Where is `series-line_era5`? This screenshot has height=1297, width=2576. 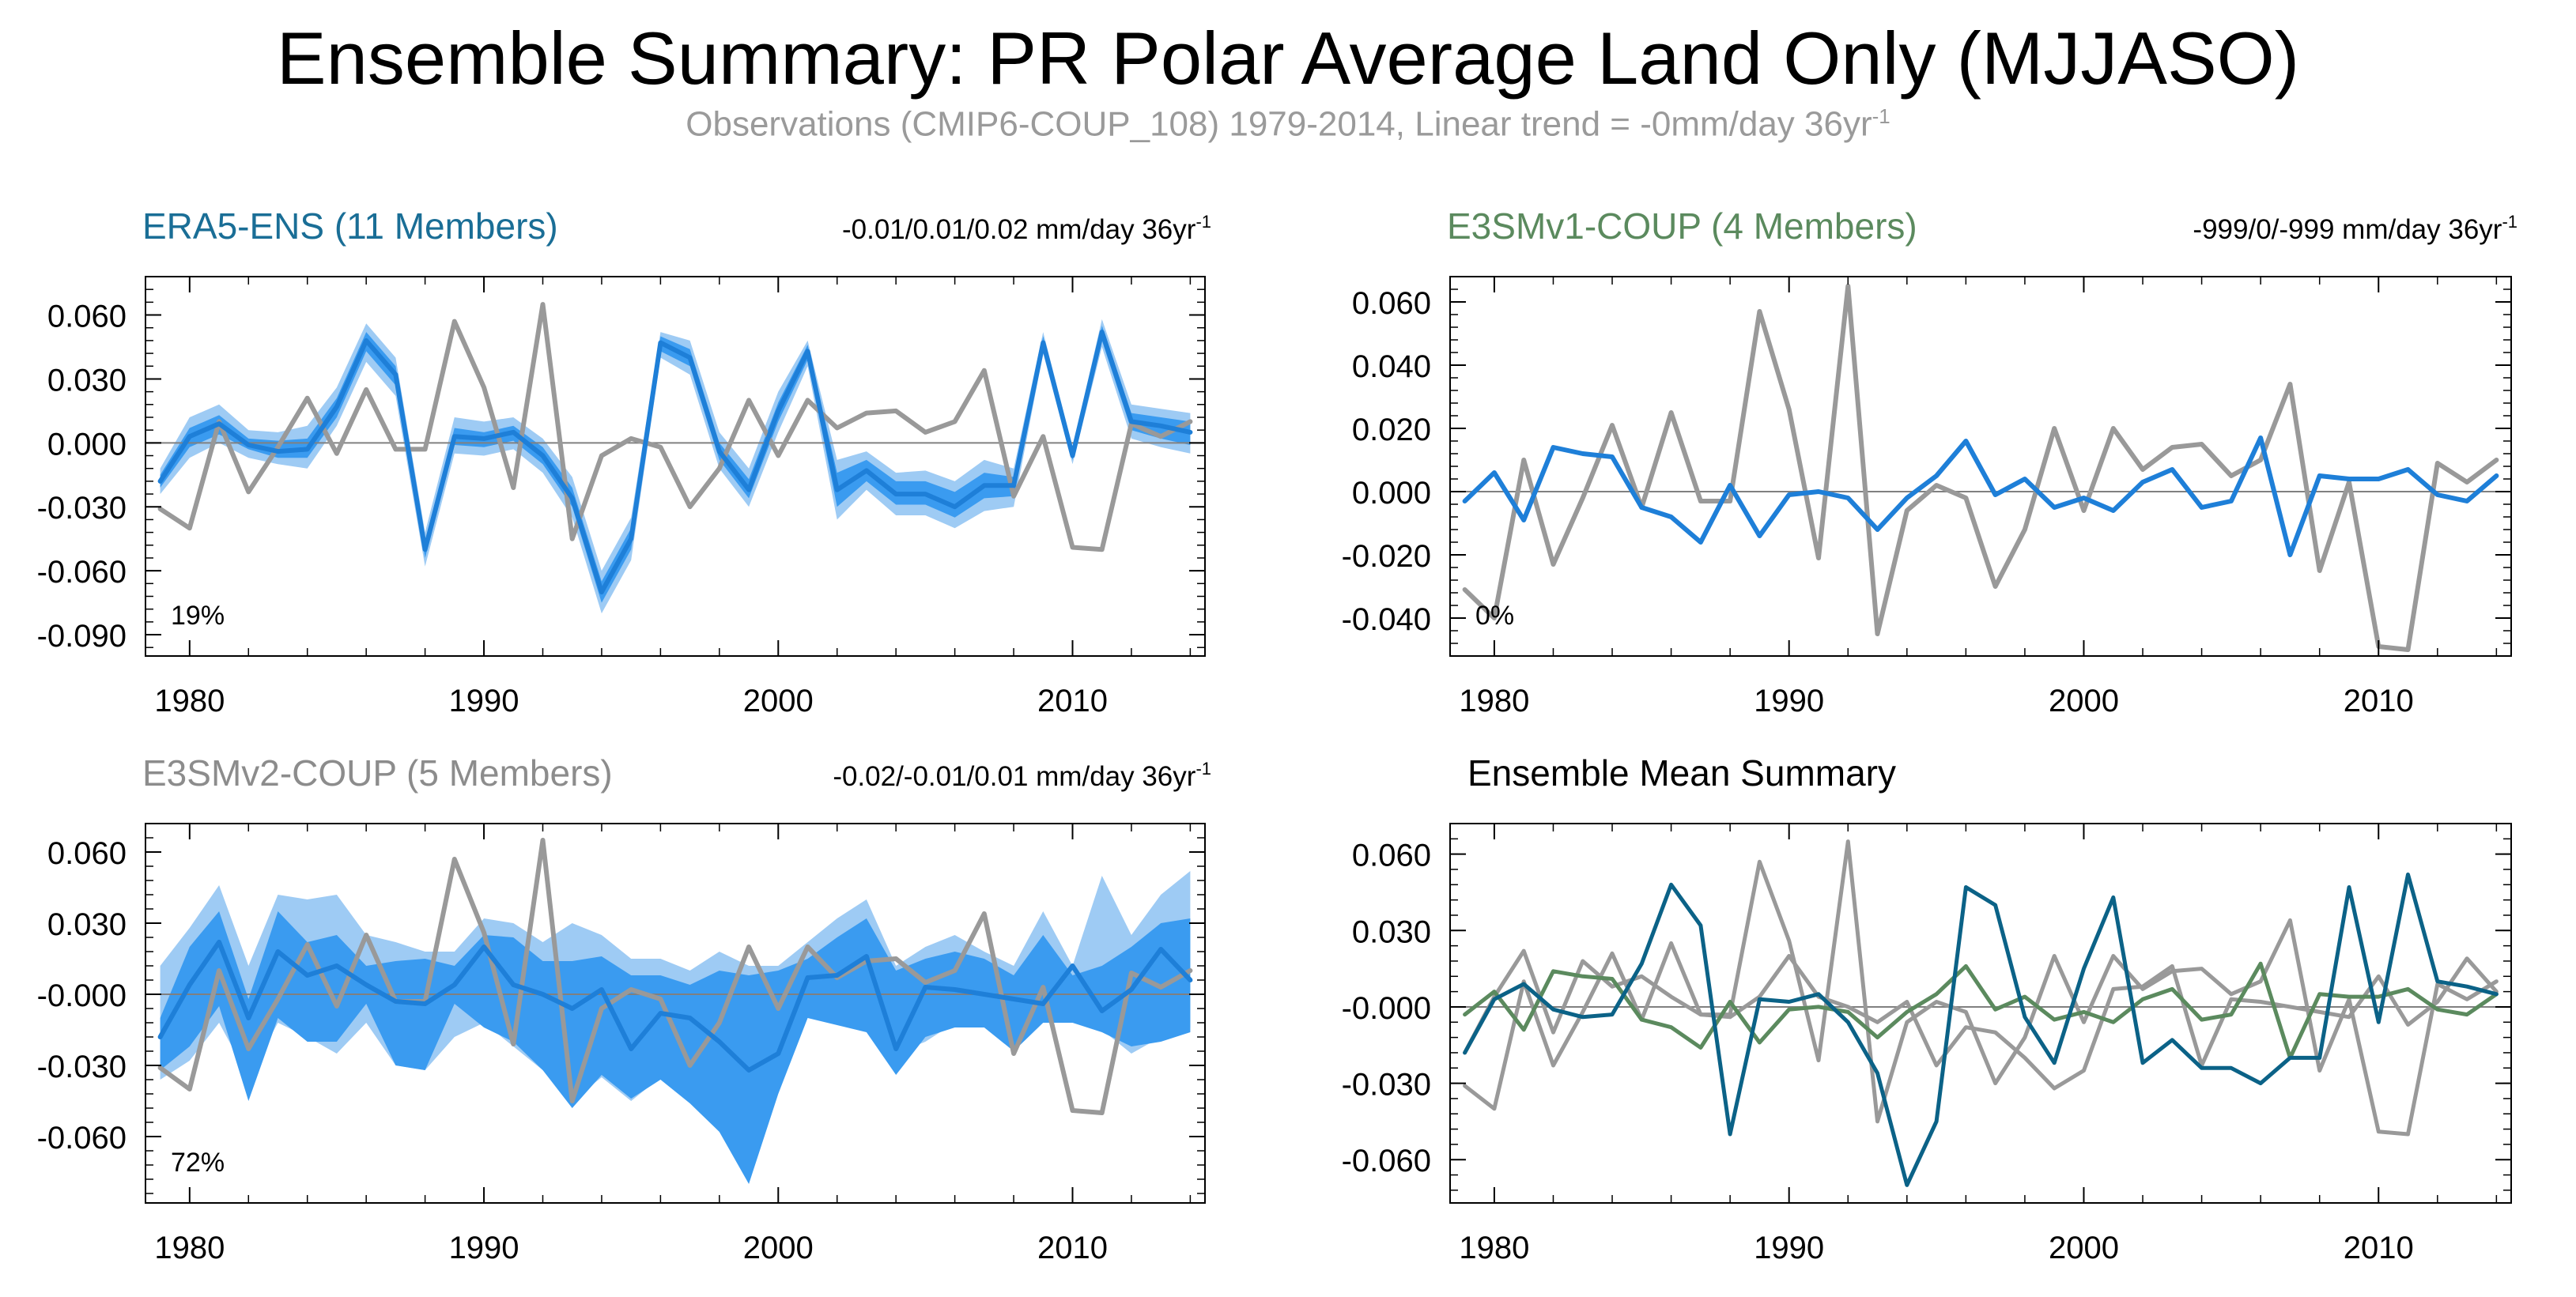 series-line_era5 is located at coordinates (1981, 1029).